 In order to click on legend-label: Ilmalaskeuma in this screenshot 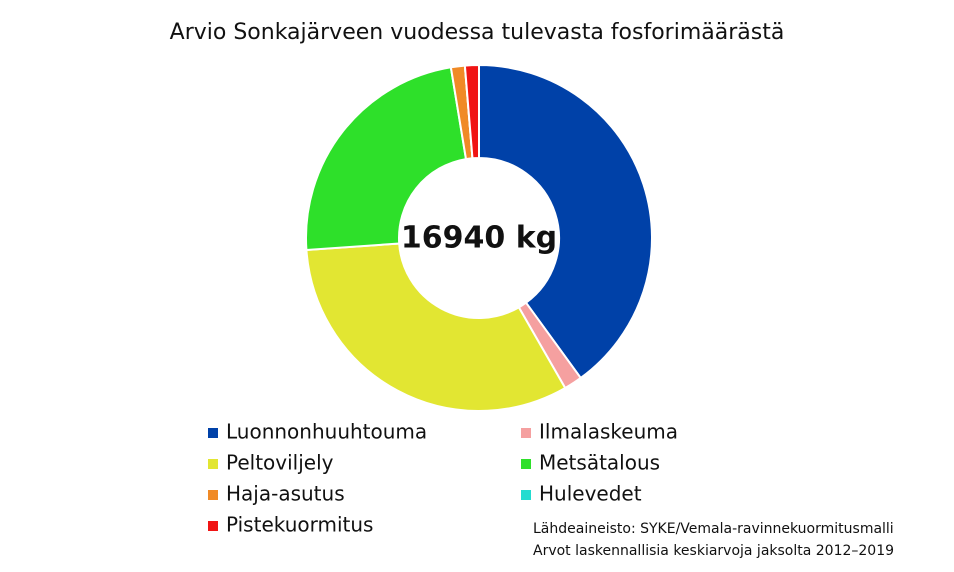, I will do `click(608, 432)`.